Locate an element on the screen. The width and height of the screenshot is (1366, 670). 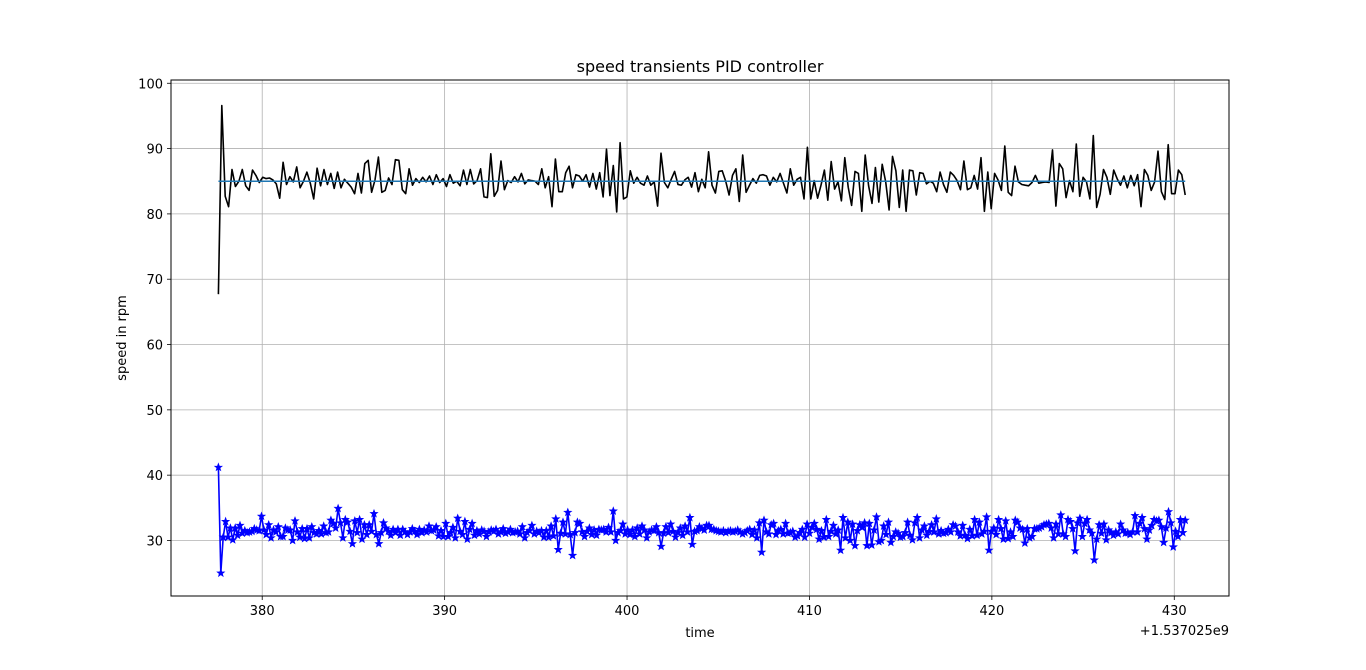
y-tick-label: 50 is located at coordinates (154, 411).